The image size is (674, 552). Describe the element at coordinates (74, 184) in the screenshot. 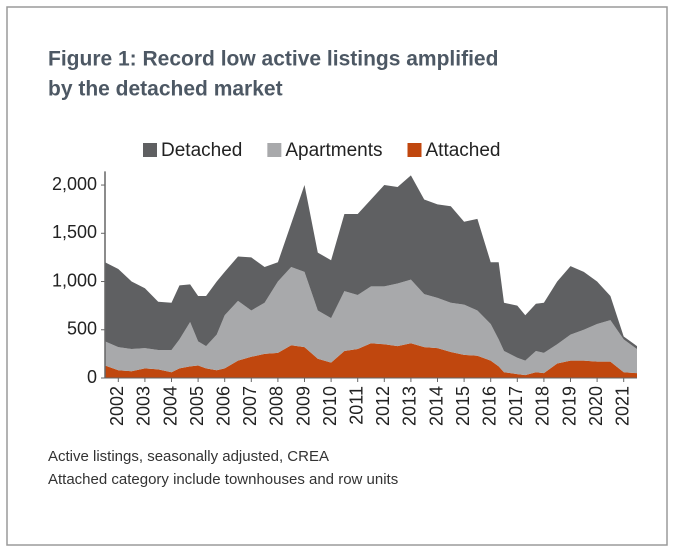

I see `y-tick-label: 2,000` at that location.